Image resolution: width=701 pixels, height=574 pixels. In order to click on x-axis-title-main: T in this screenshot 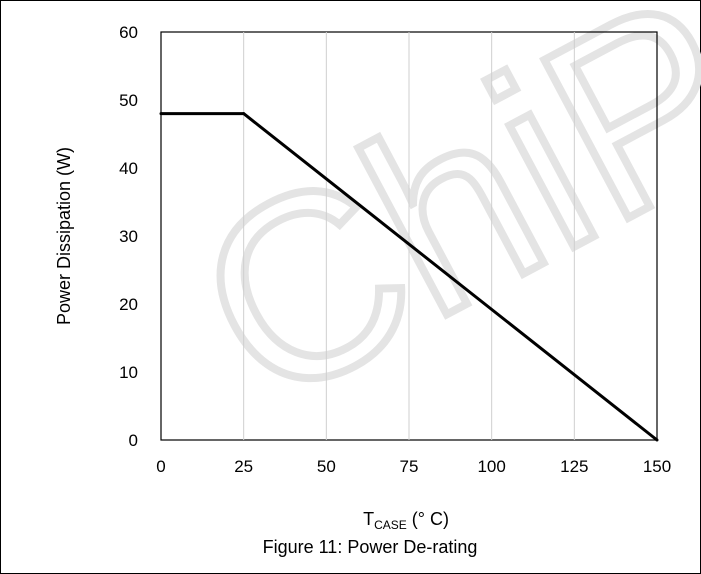, I will do `click(368, 519)`.